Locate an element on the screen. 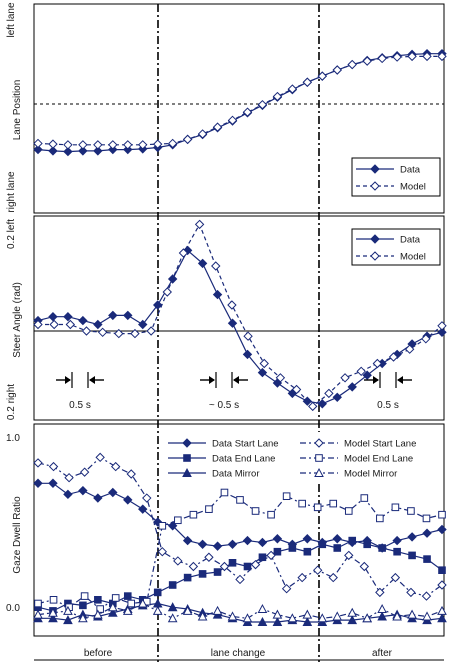 This screenshot has height=665, width=450. y-bottom-label-2: 0.2 right is located at coordinates (11, 402).